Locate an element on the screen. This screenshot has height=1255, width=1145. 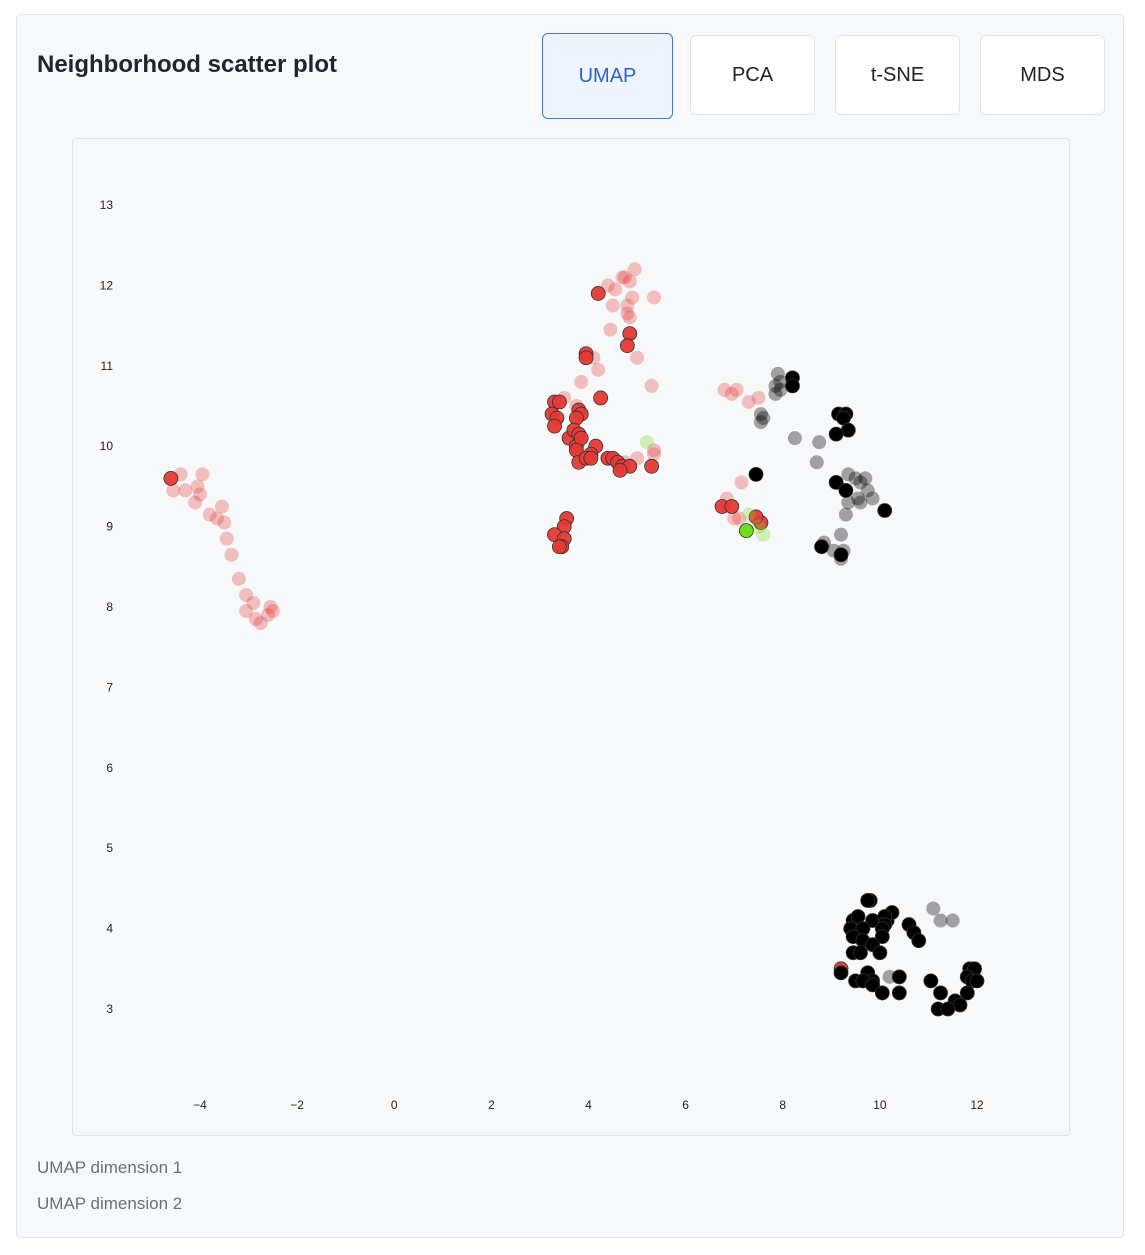
tab-pca: PCA is located at coordinates (752, 75).